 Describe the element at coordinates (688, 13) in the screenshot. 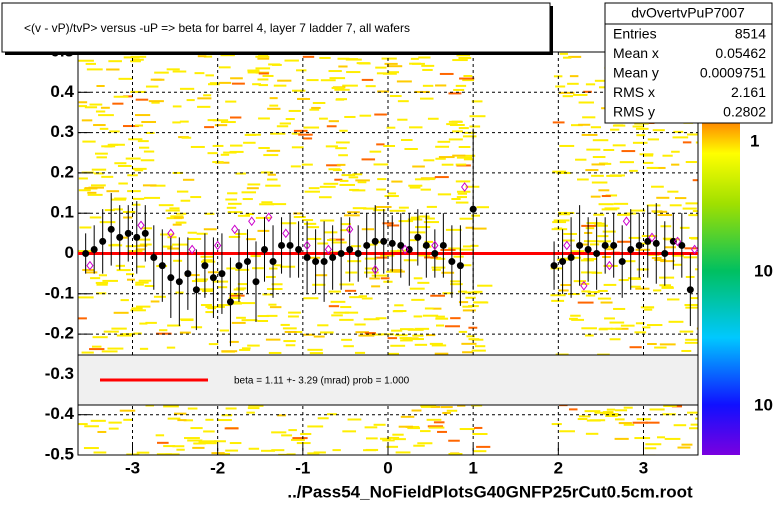

I see `stats-title: dvOvertvPuP7007` at that location.